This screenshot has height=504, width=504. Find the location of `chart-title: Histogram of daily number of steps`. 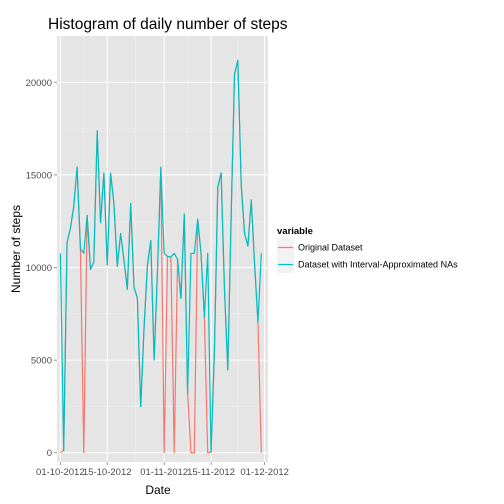

chart-title: Histogram of daily number of steps is located at coordinates (168, 24).